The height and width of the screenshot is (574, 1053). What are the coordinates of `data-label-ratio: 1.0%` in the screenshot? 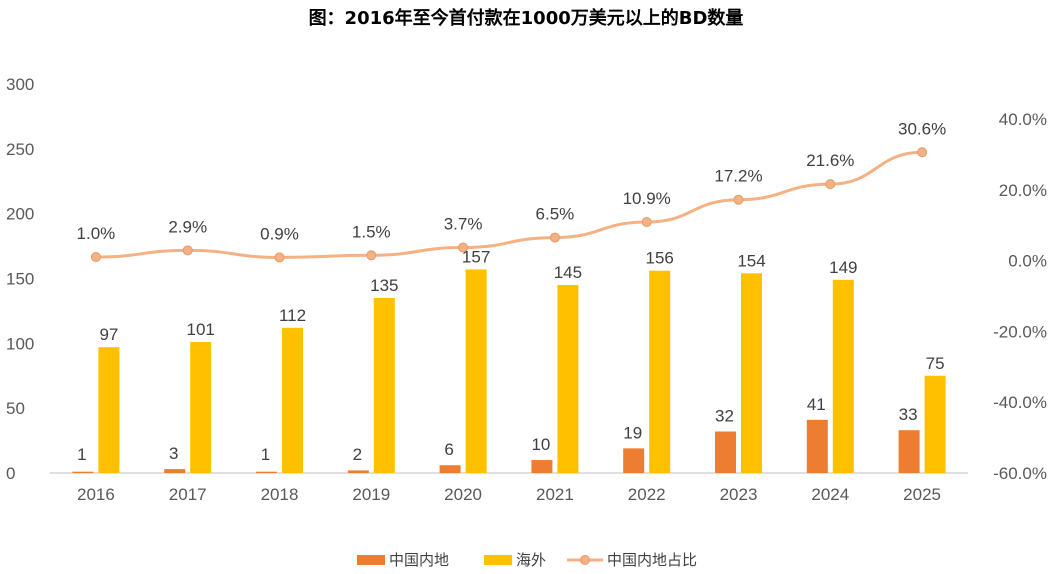 It's located at (96, 233).